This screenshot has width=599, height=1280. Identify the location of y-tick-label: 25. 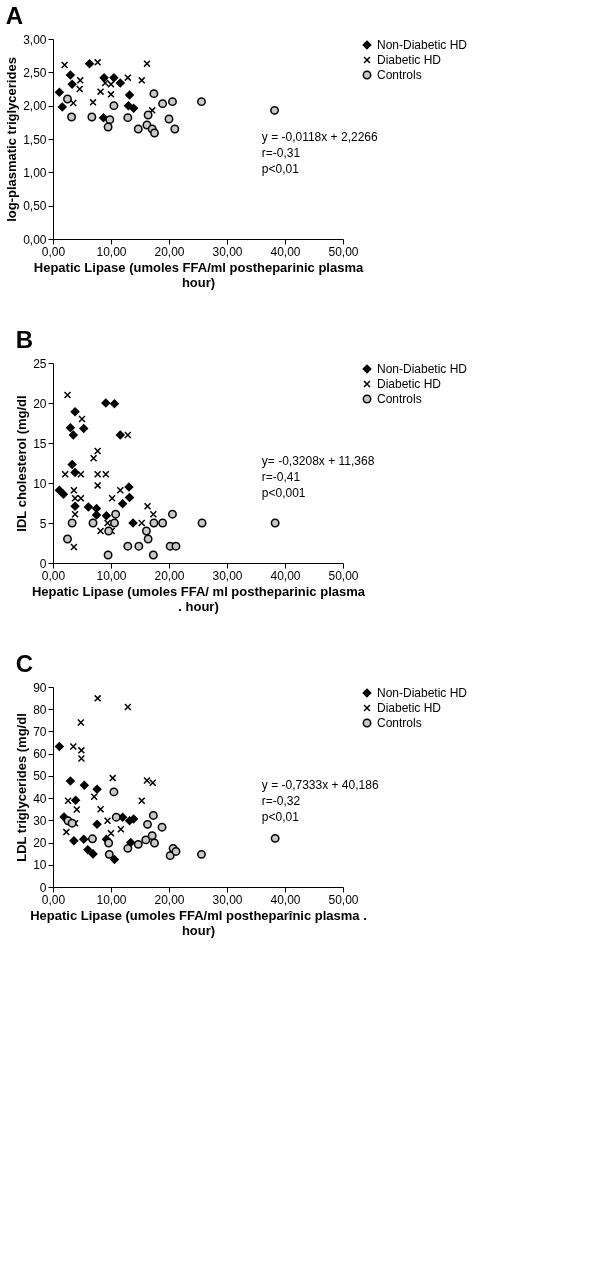
(40, 363).